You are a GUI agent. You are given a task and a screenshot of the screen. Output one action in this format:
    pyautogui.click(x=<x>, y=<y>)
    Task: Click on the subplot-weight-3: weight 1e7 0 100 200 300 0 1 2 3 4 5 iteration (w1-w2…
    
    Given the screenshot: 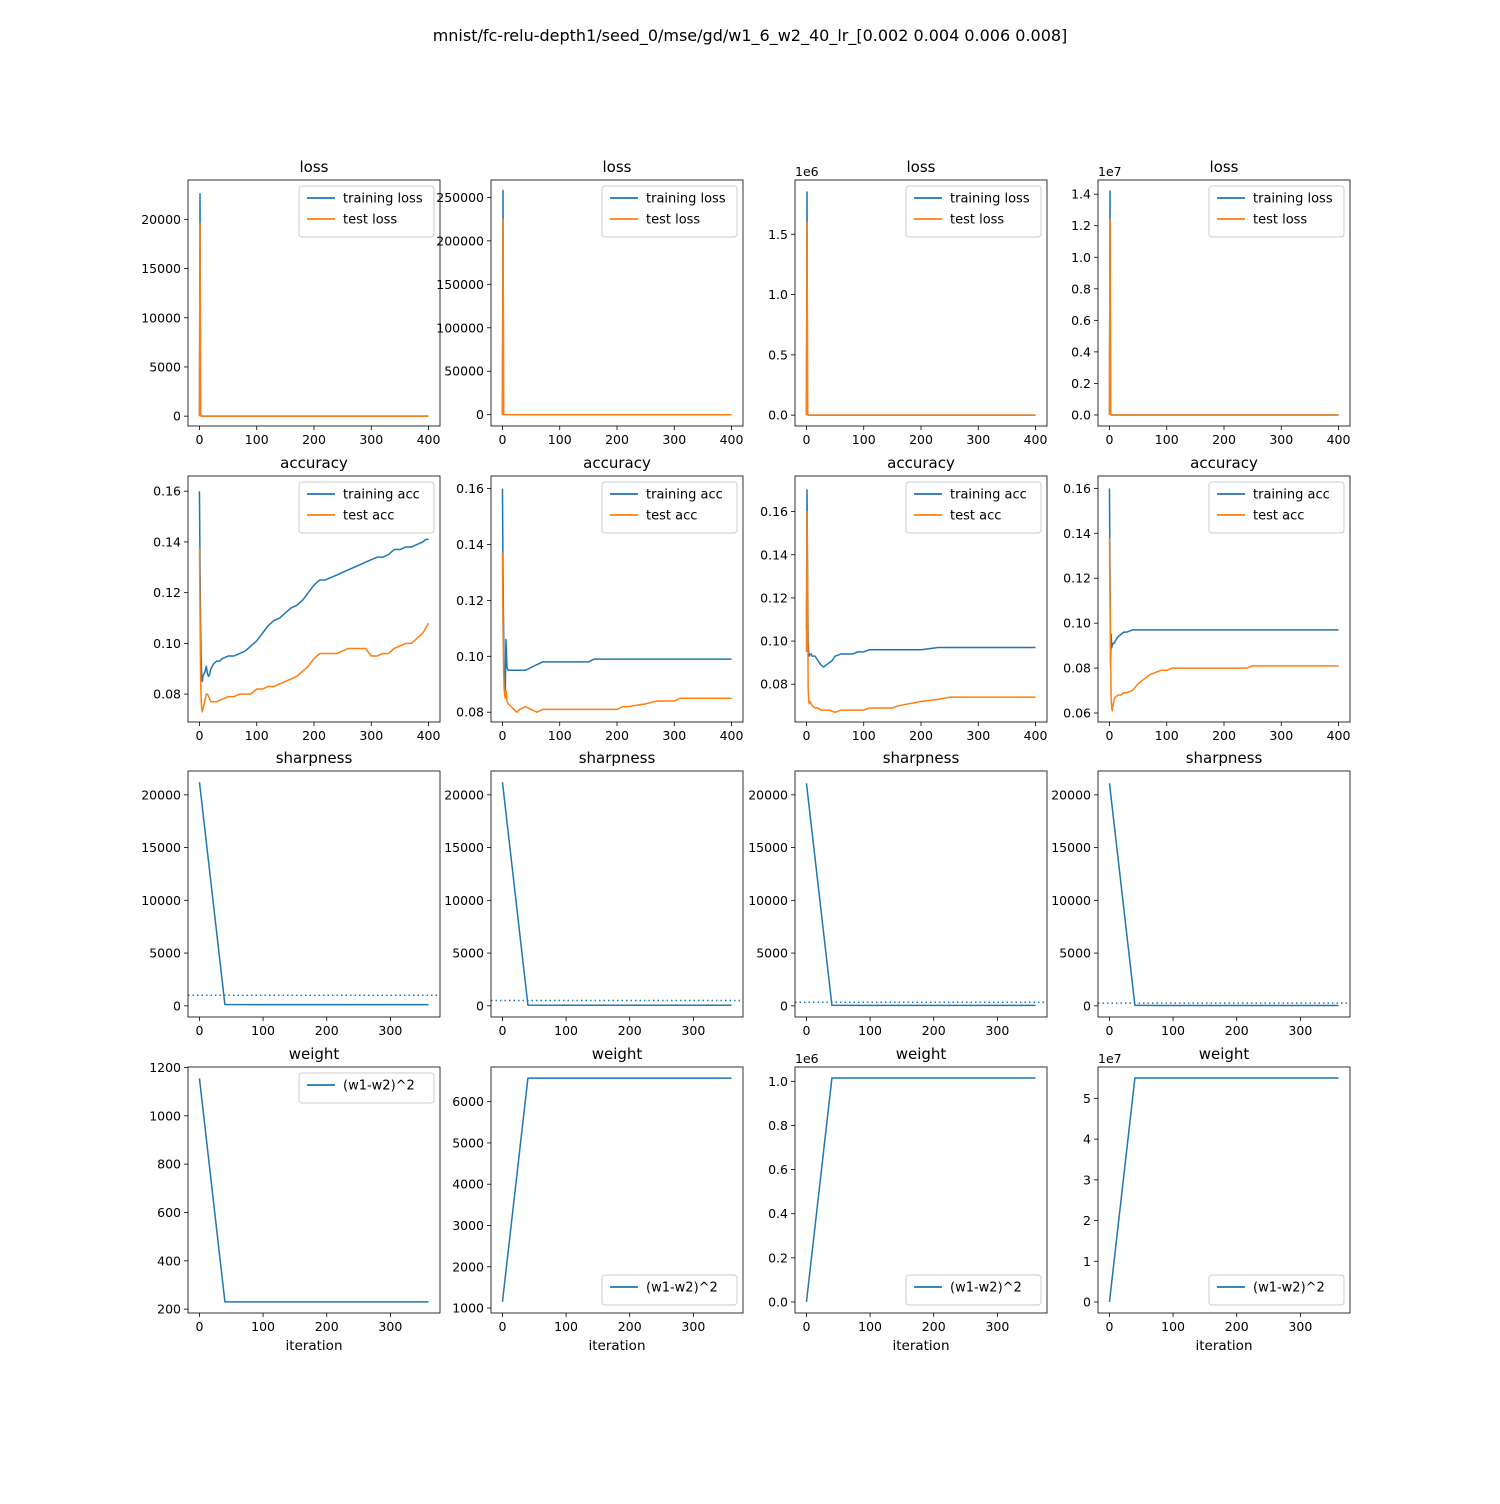 What is the action you would take?
    pyautogui.click(x=1217, y=1199)
    